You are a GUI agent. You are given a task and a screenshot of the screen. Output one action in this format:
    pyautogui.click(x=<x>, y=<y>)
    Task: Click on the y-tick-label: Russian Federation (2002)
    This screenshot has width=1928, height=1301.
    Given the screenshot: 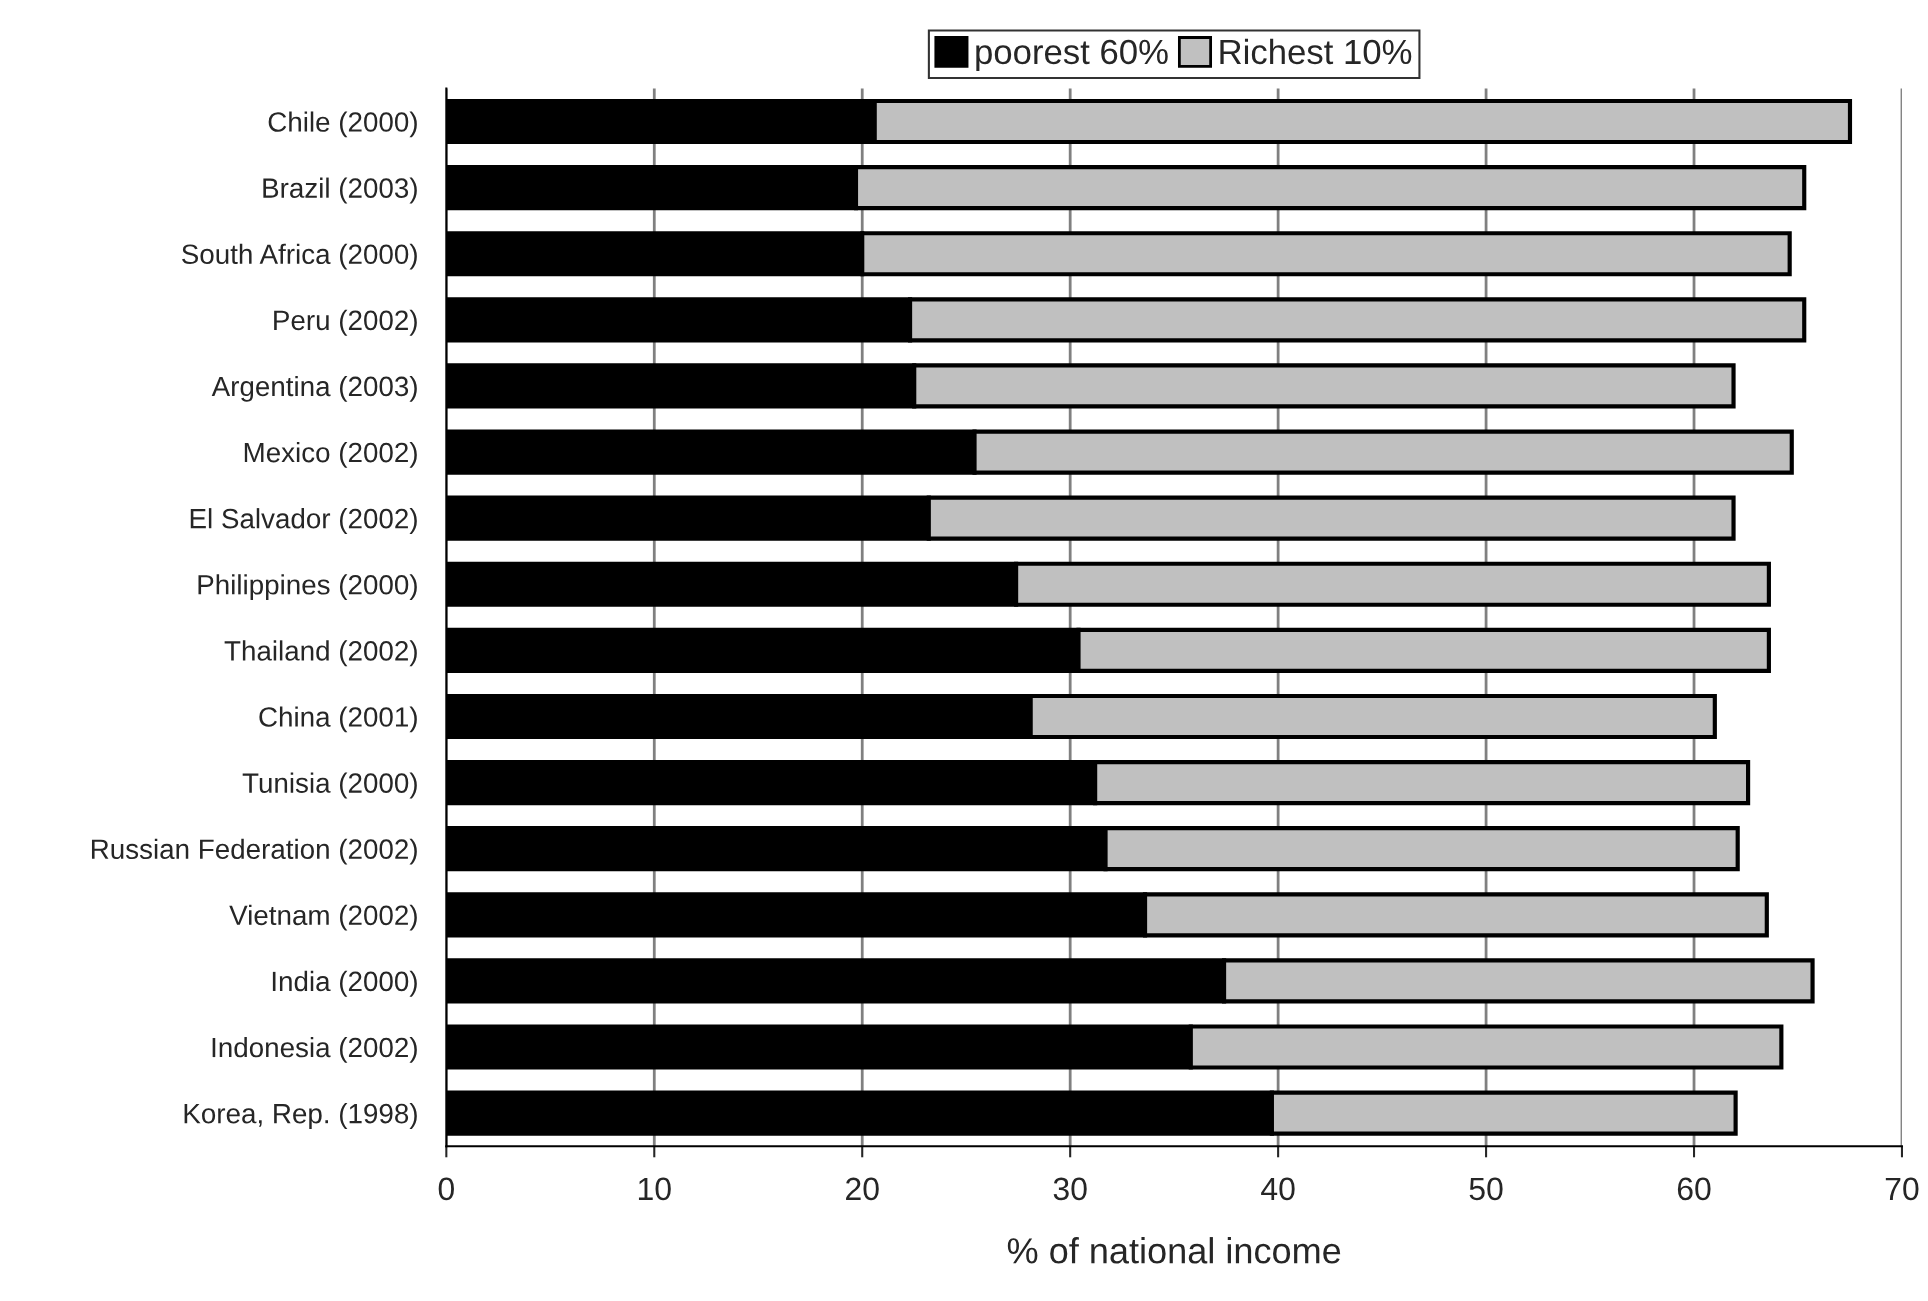 What is the action you would take?
    pyautogui.click(x=254, y=851)
    